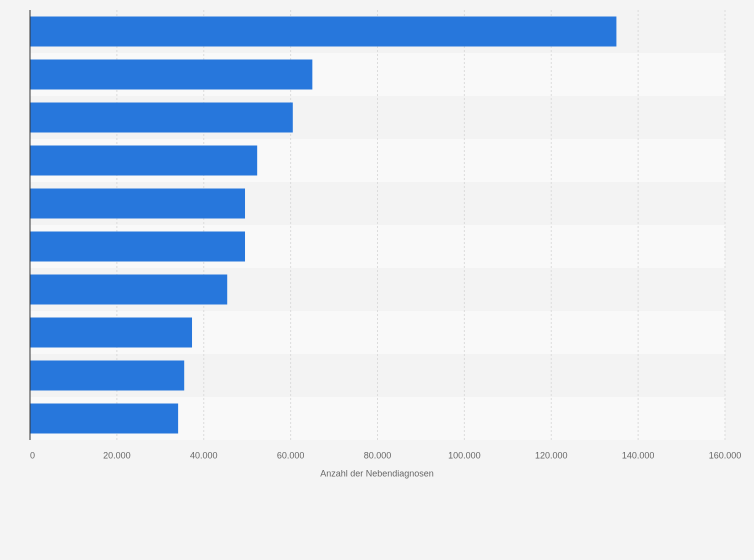 The width and height of the screenshot is (754, 560). I want to click on x-tick-label: 20.000, so click(117, 455).